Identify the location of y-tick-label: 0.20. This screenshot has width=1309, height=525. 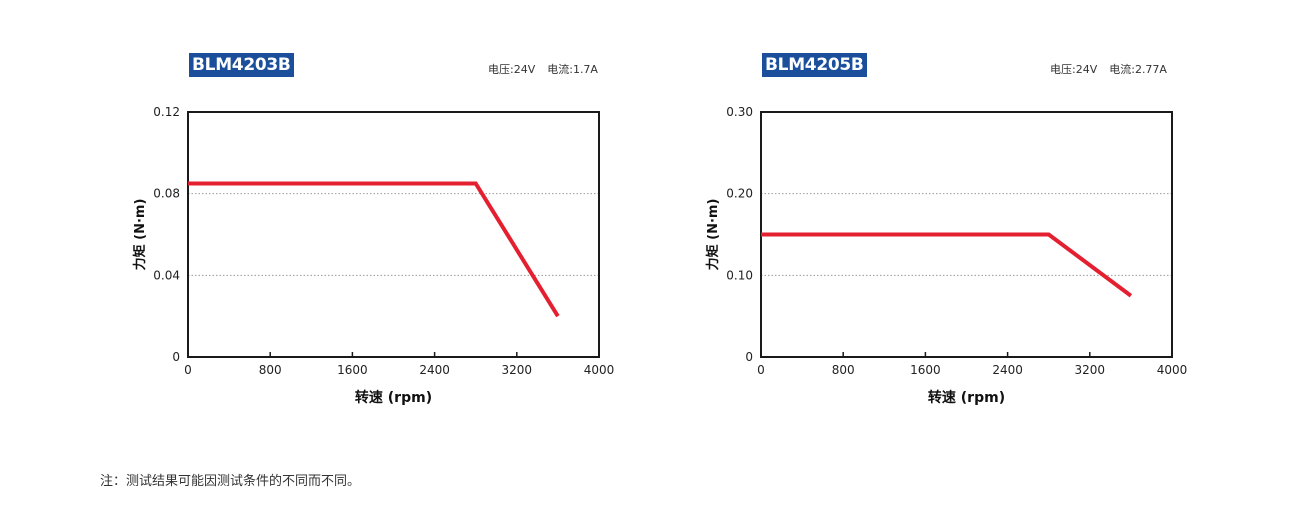
(739, 194).